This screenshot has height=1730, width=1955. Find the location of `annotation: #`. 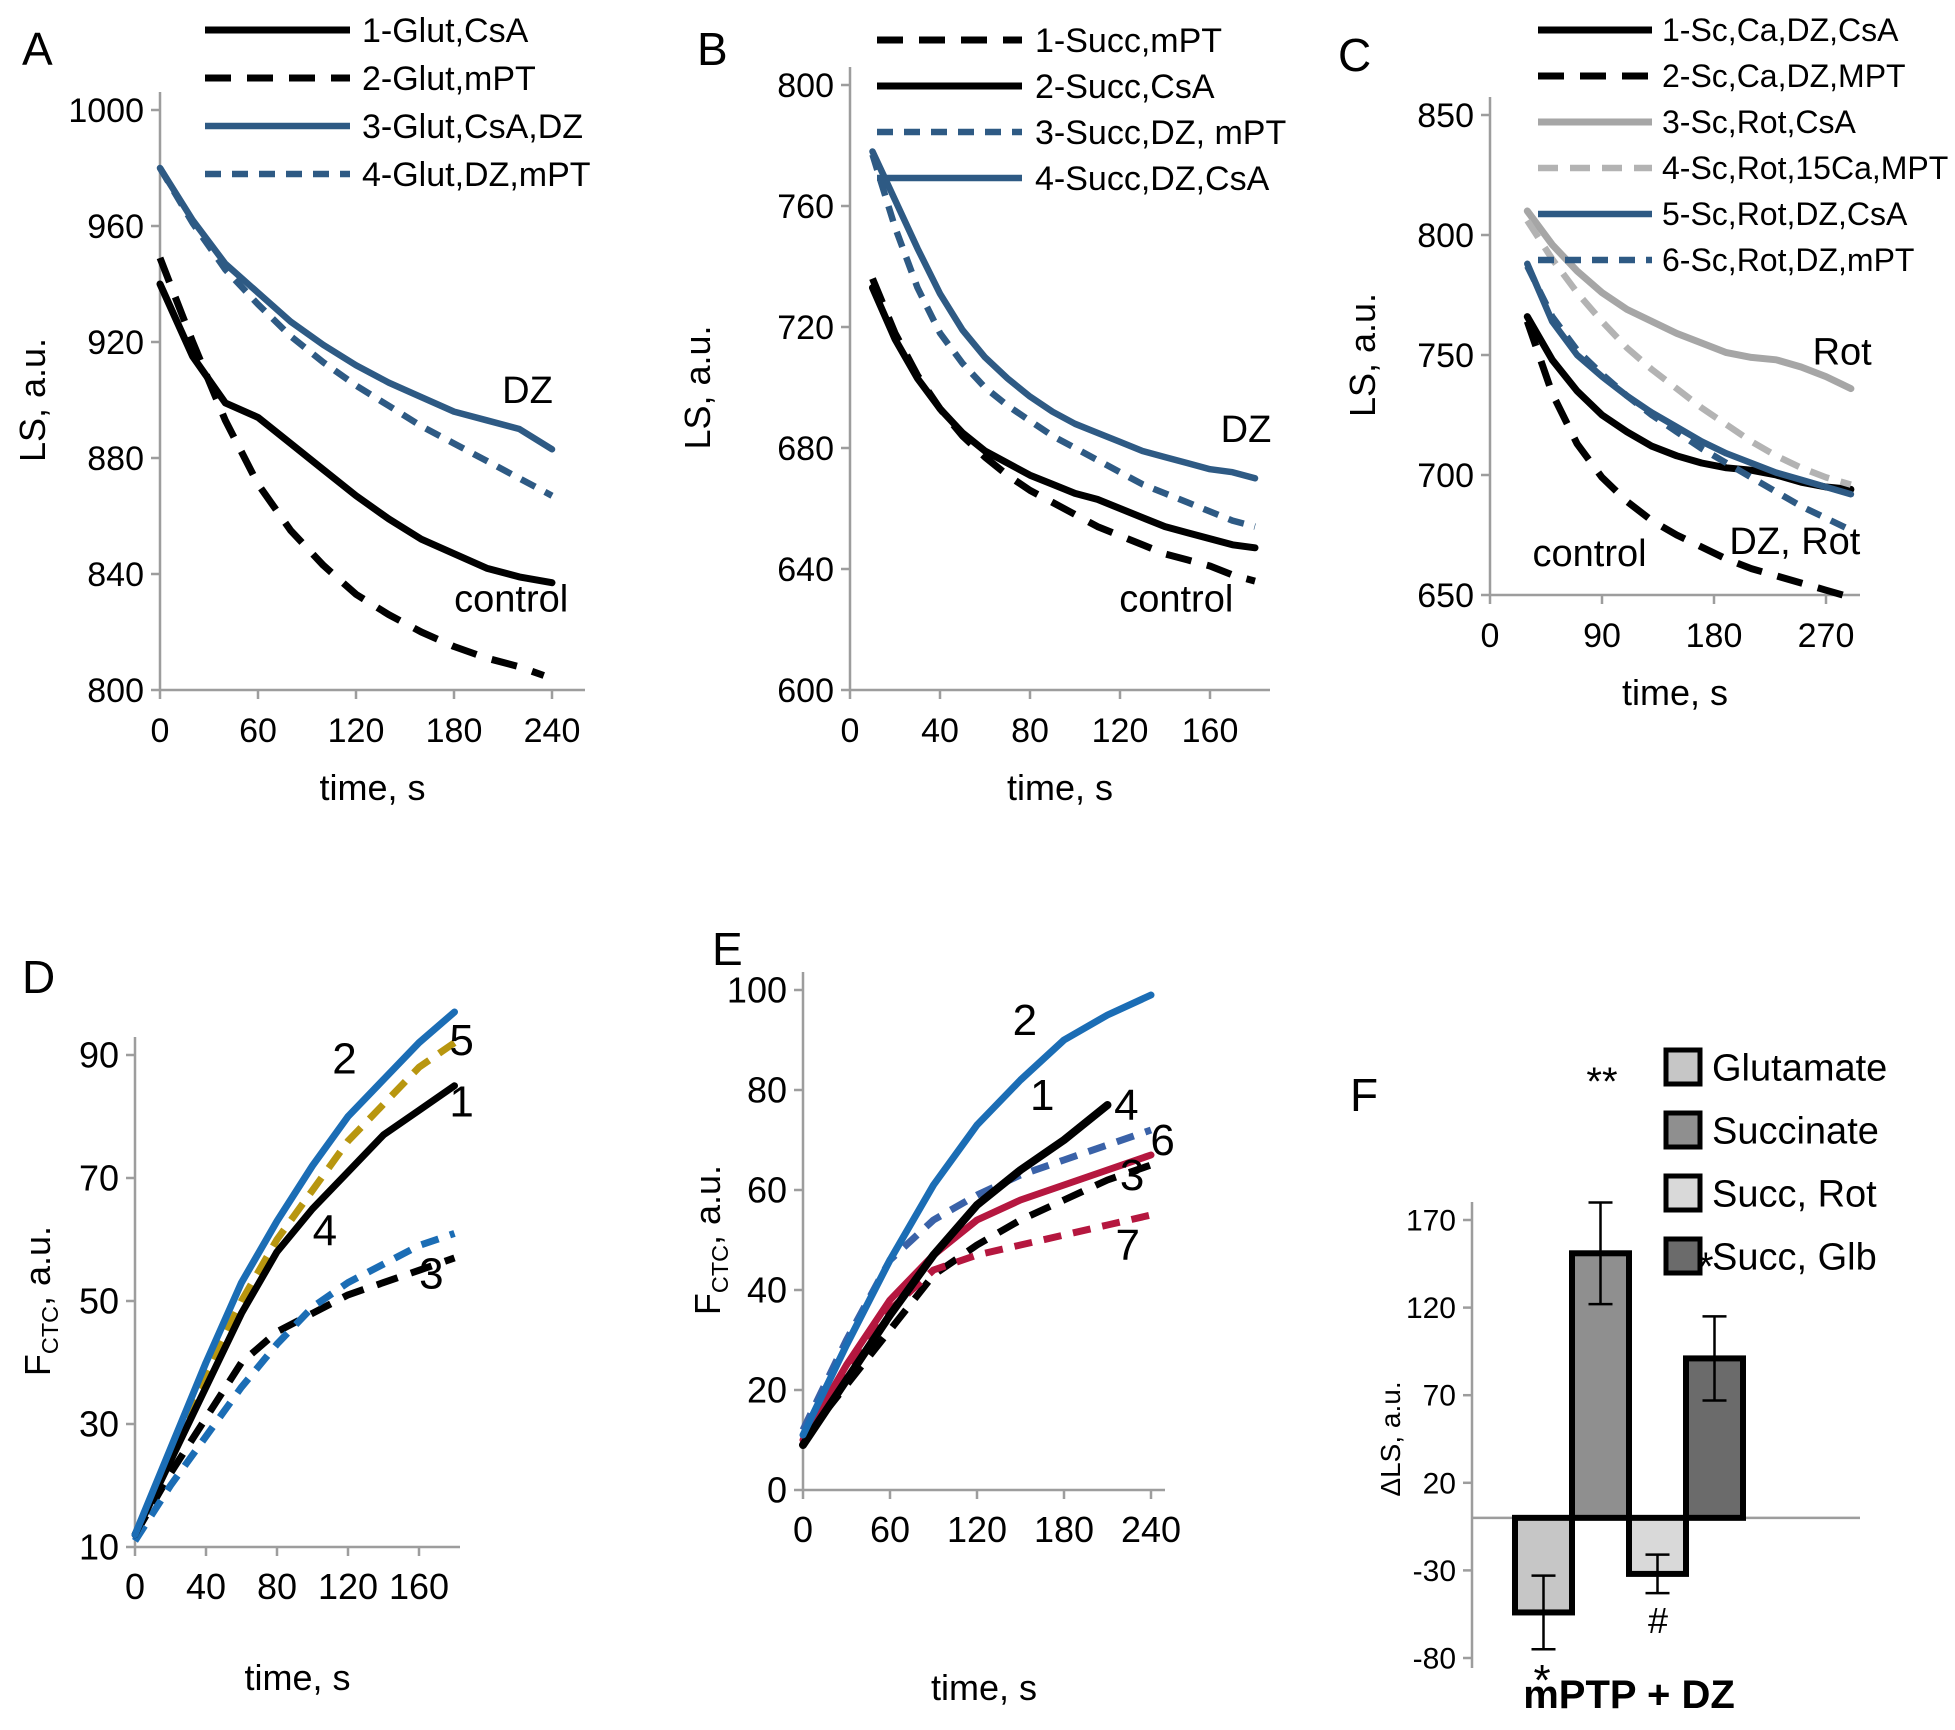

annotation: # is located at coordinates (1658, 1620).